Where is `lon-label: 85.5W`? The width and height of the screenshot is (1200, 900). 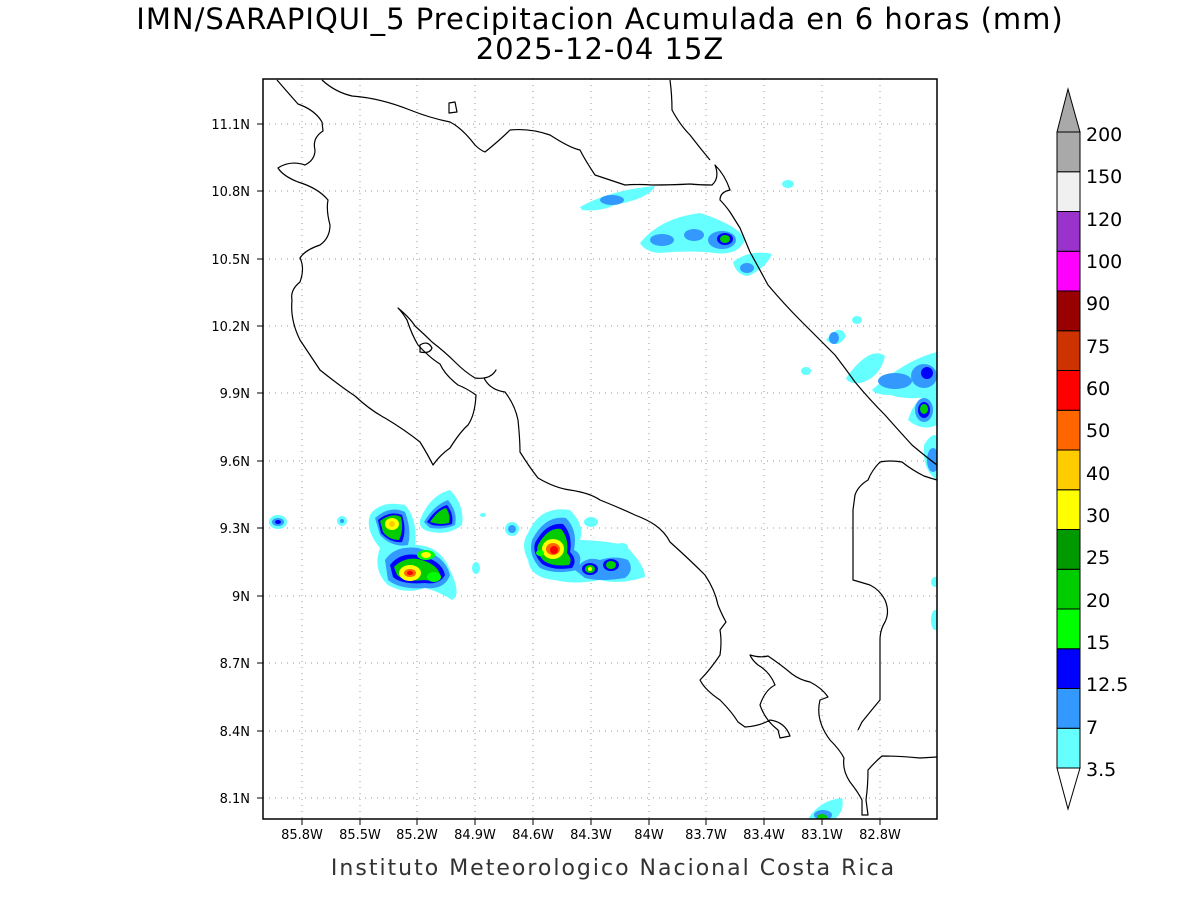 lon-label: 85.5W is located at coordinates (360, 835).